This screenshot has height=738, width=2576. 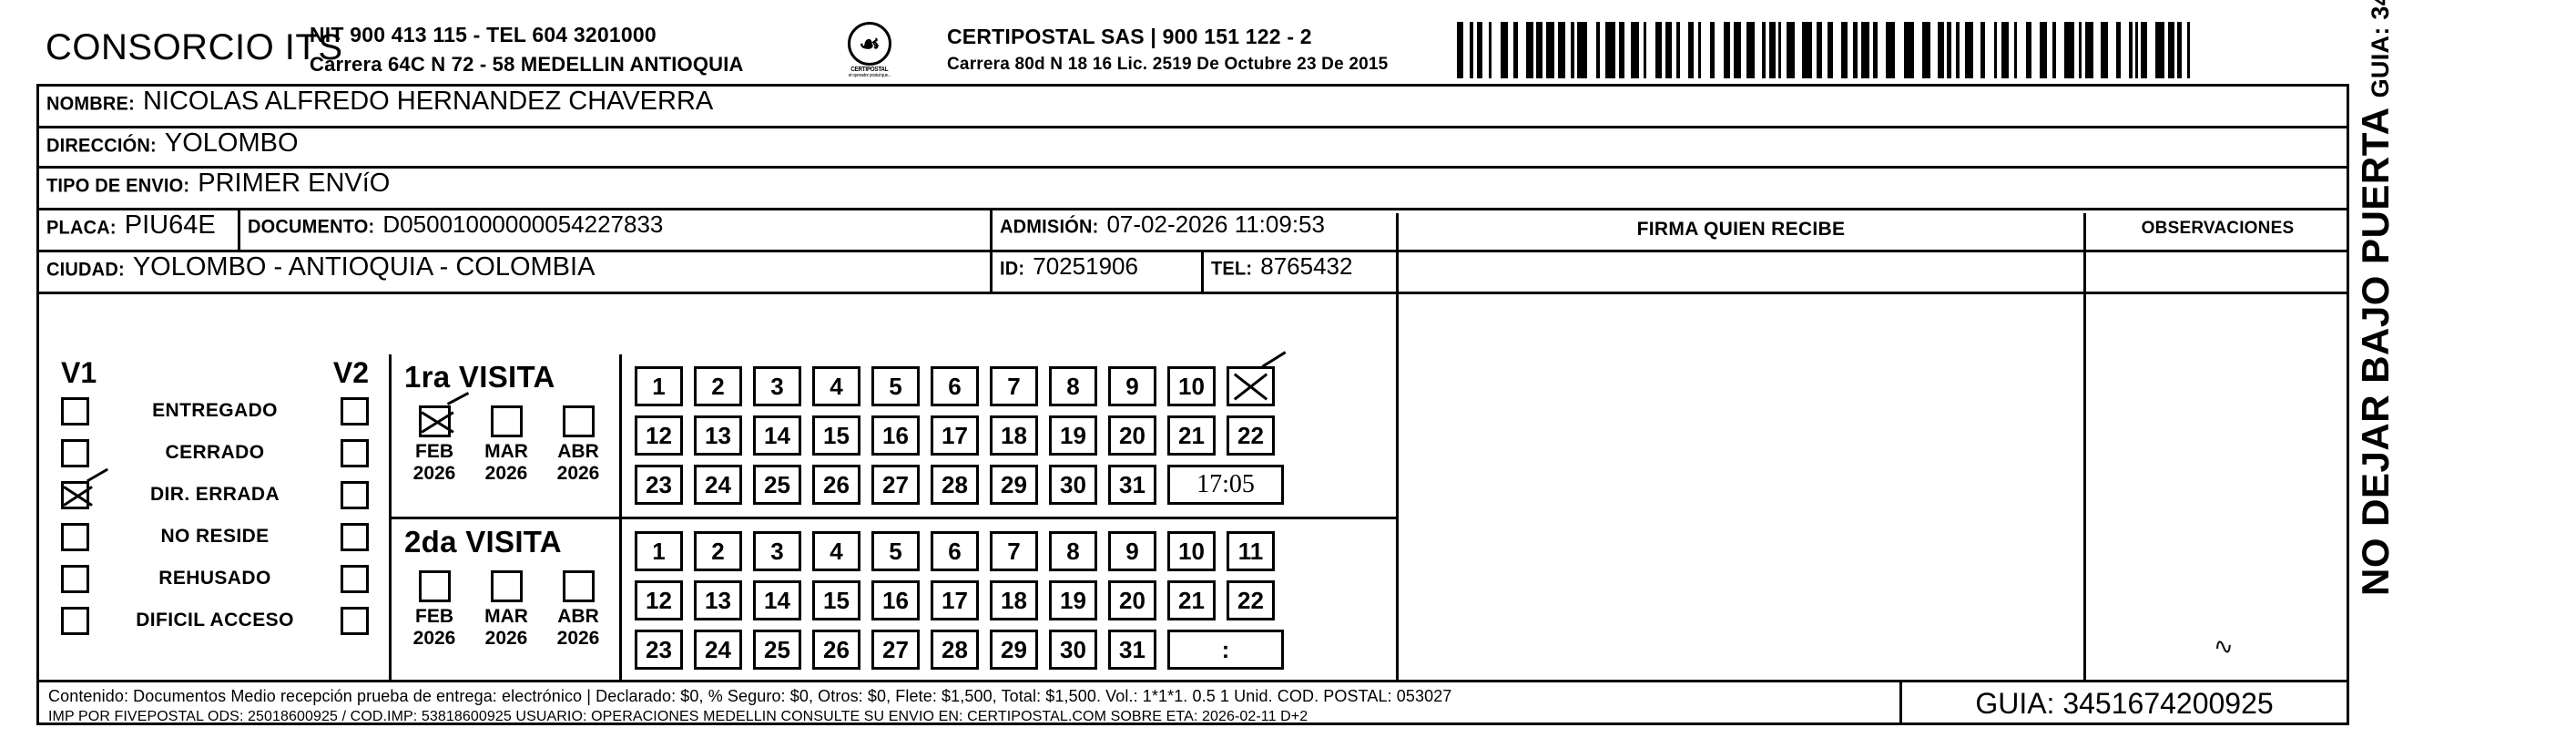 I want to click on status-label: DIFICIL ACCESO, so click(x=215, y=620).